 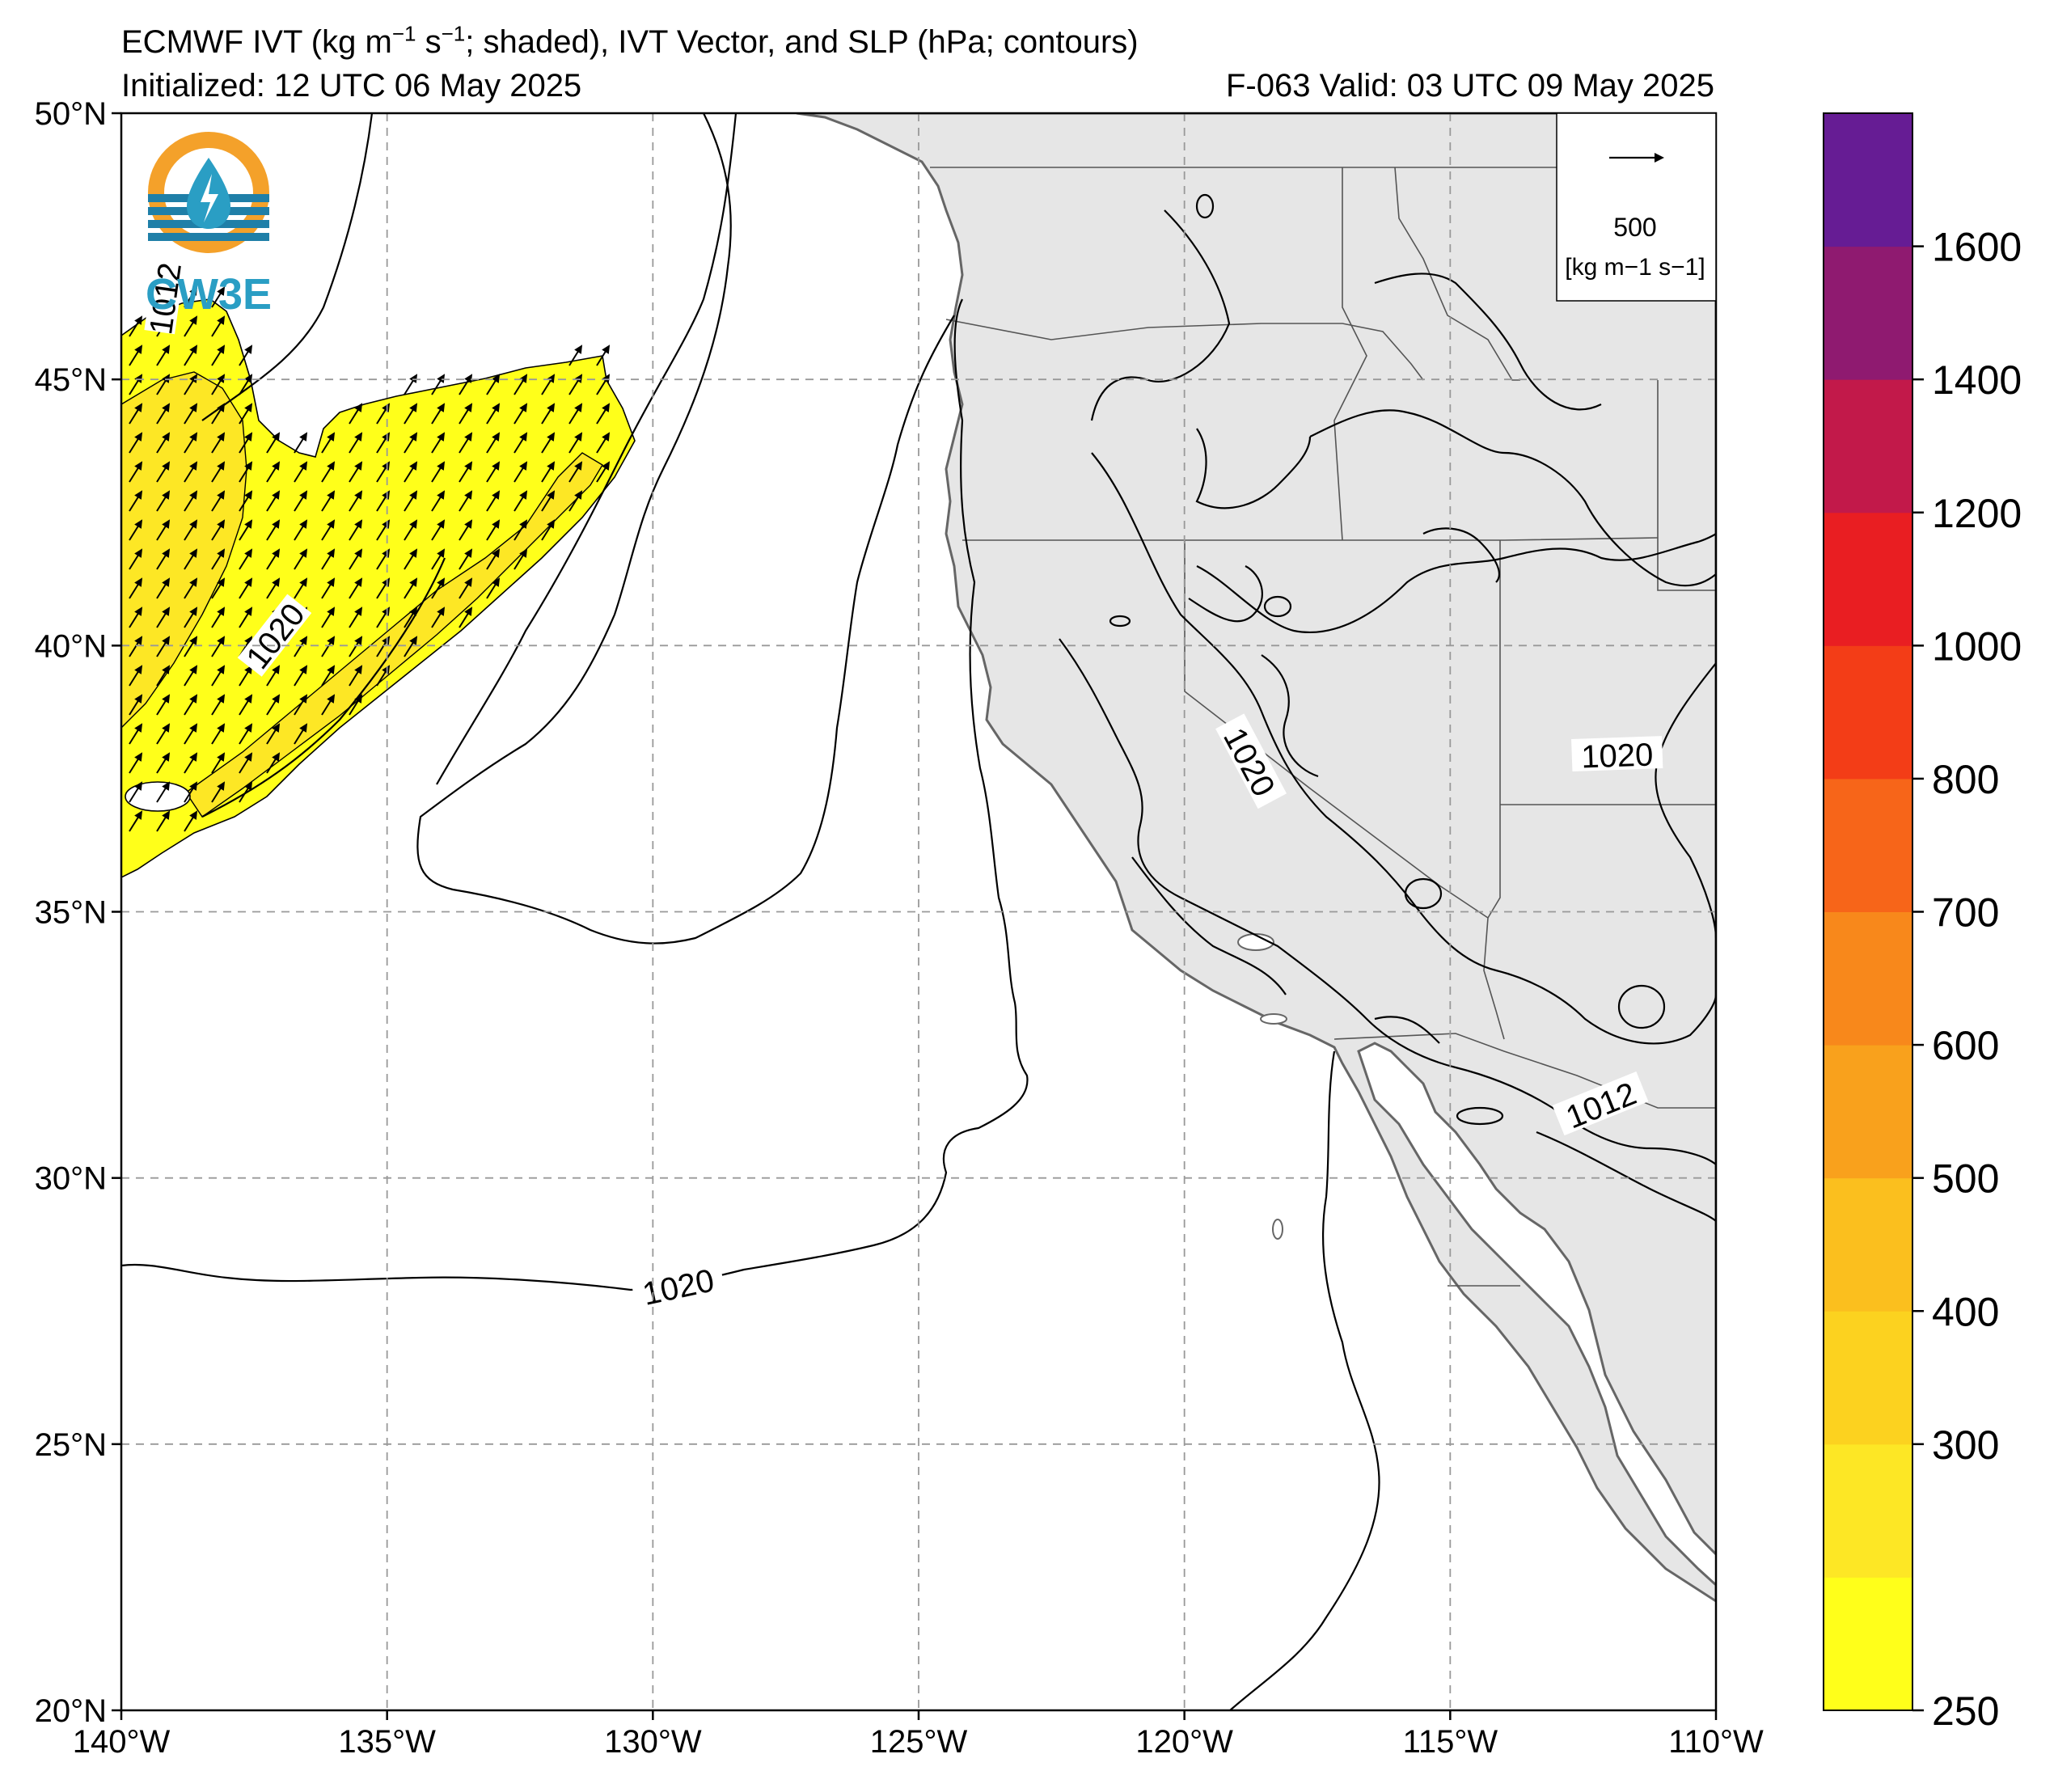 I want to click on lon-label: 140°W, so click(x=122, y=1742).